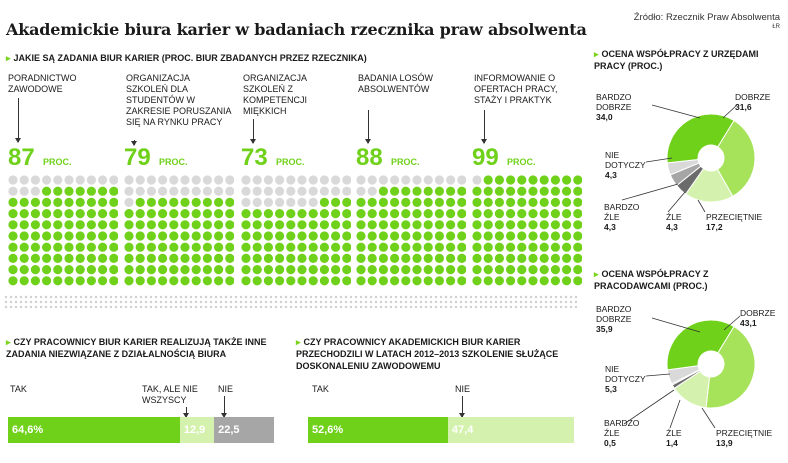  Describe the element at coordinates (369, 157) in the screenshot. I see `task-value-3: 88` at that location.